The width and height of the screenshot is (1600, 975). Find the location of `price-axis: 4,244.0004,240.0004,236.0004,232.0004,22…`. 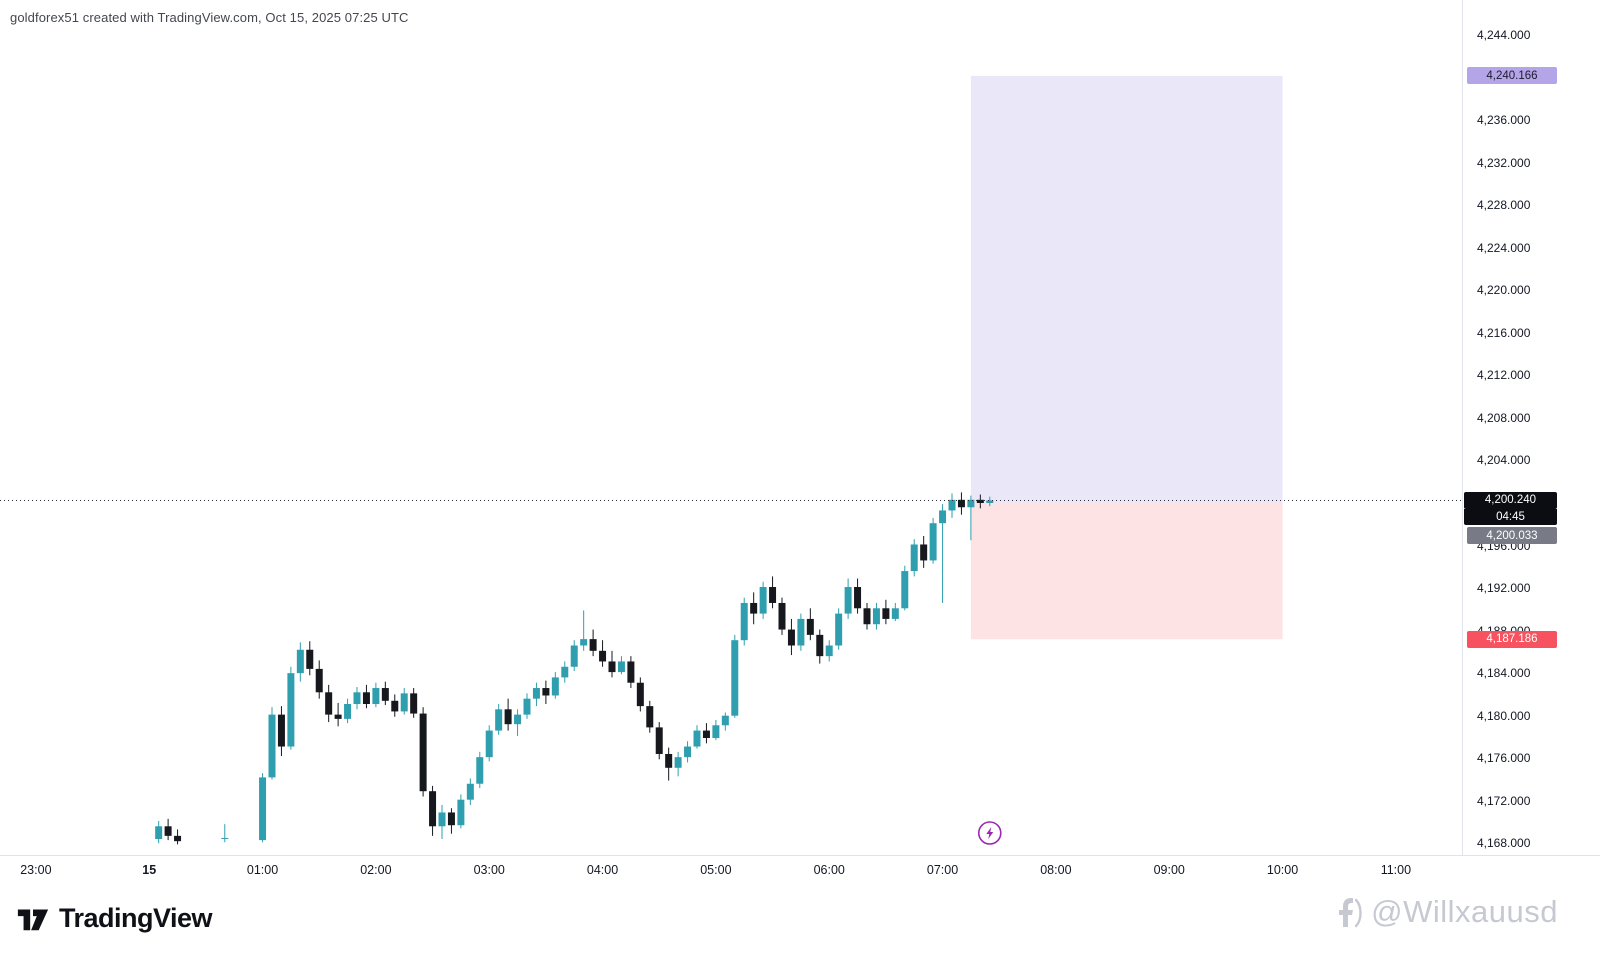

price-axis: 4,244.0004,240.0004,236.0004,232.0004,22… is located at coordinates (1531, 442).